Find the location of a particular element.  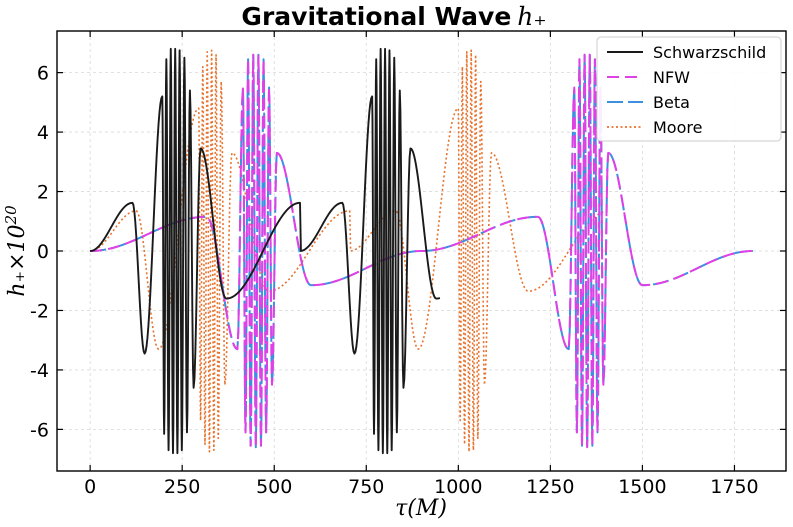

legend-label: Schwarzschild is located at coordinates (709, 52).